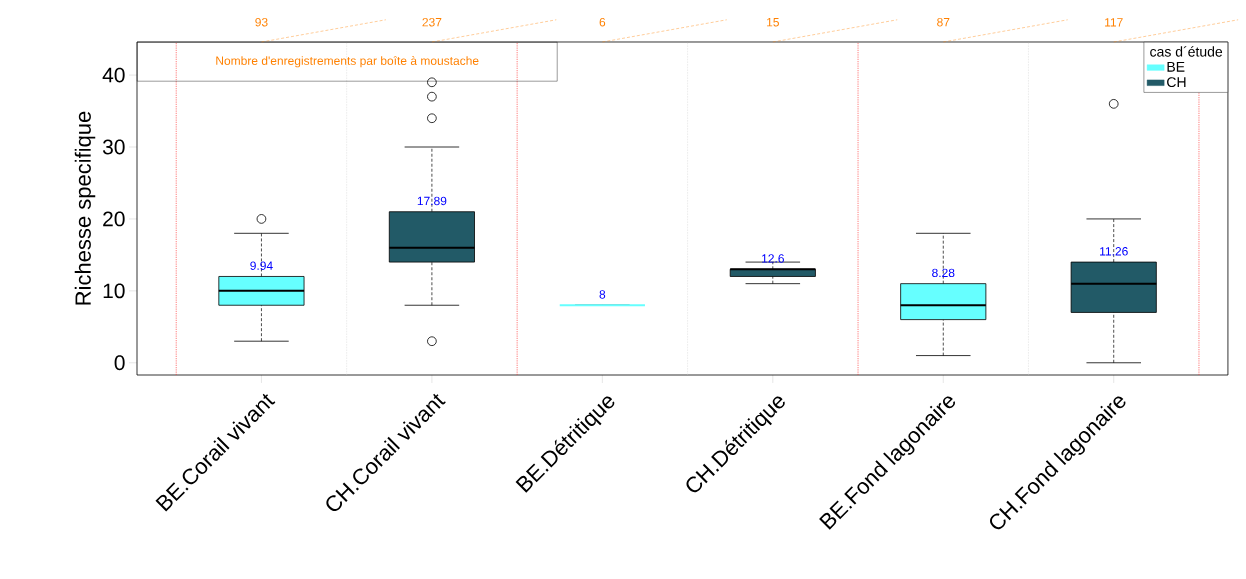 Image resolution: width=1246 pixels, height=579 pixels. What do you see at coordinates (119, 363) in the screenshot?
I see `y-tick-label: 0` at bounding box center [119, 363].